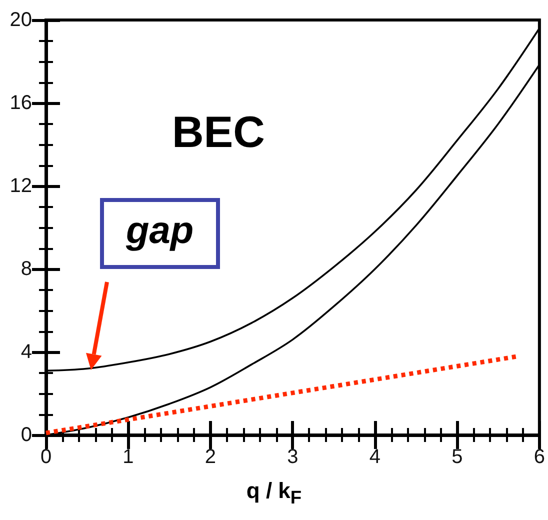 This screenshot has height=520, width=548. Describe the element at coordinates (26, 269) in the screenshot. I see `y-tick-label: 8` at that location.